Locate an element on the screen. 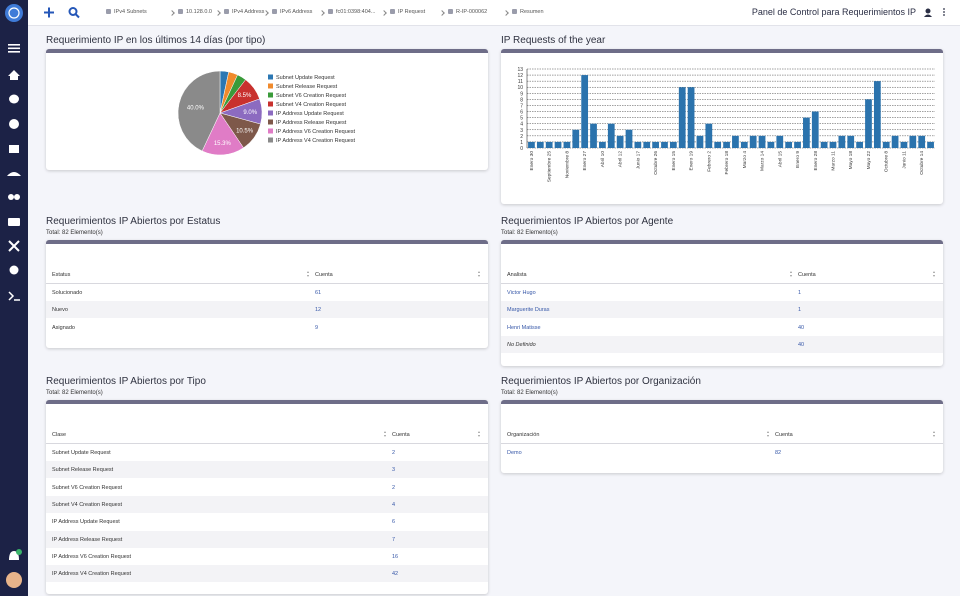  row-count: 61 is located at coordinates (318, 293).